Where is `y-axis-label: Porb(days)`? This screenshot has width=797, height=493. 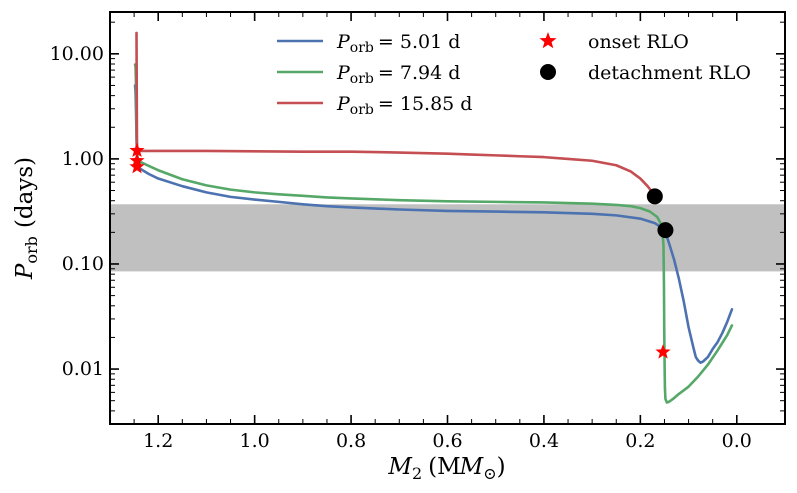
y-axis-label: Porb(days) is located at coordinates (26, 218).